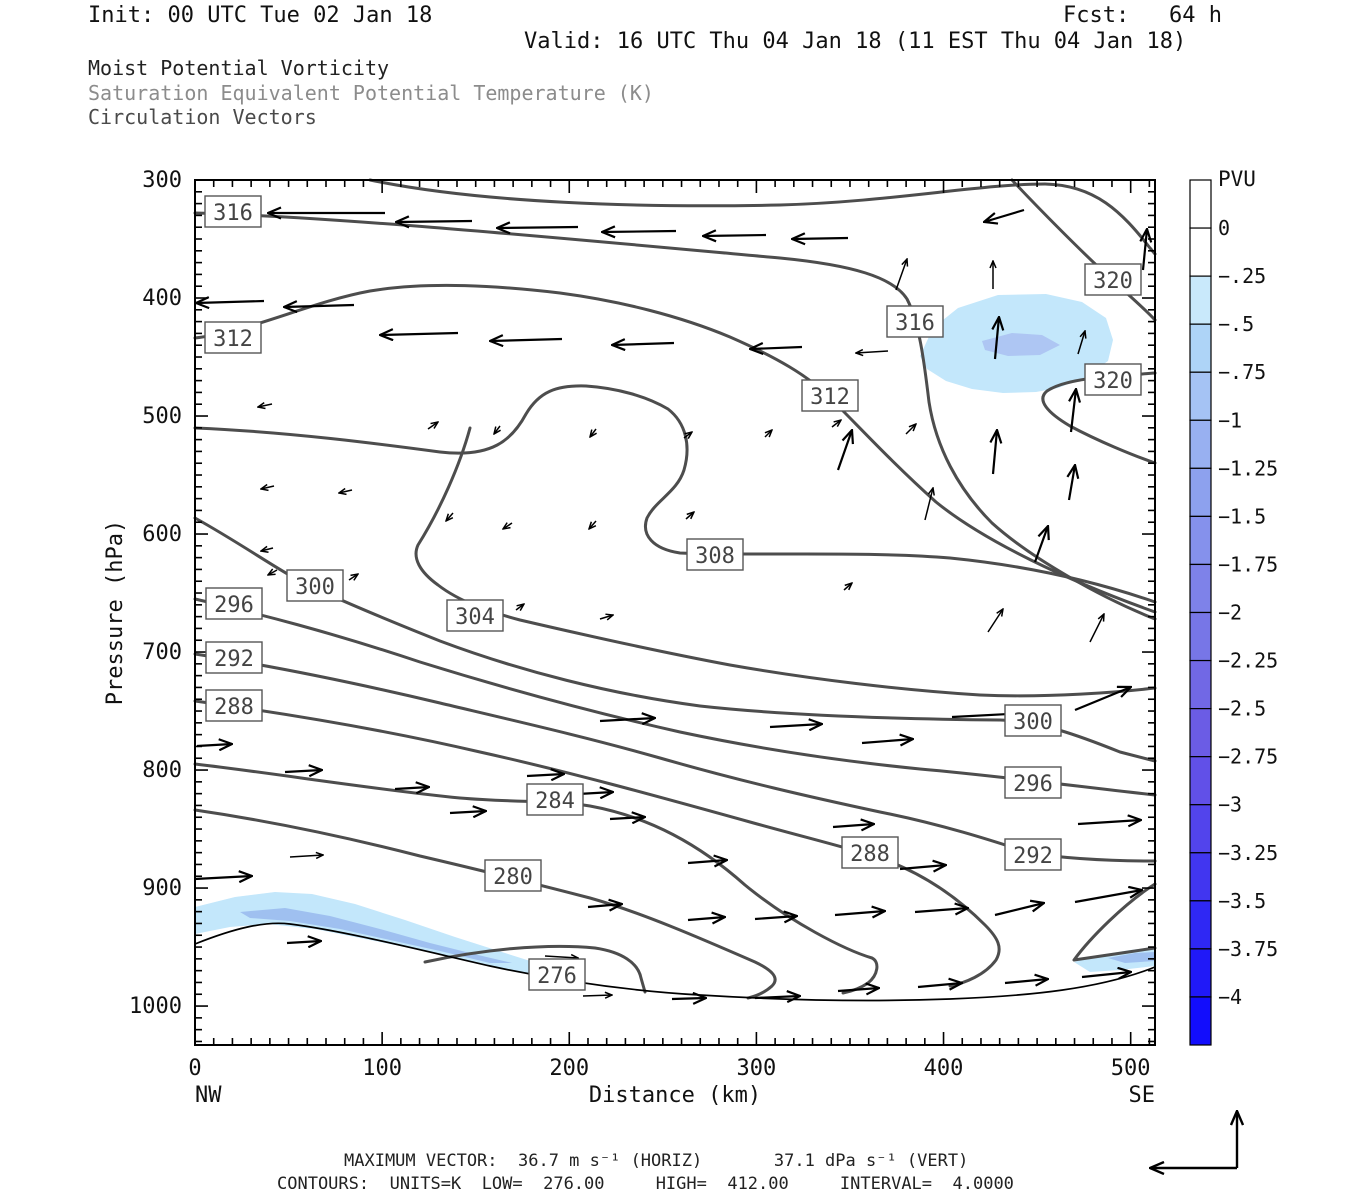 The image size is (1350, 1200). What do you see at coordinates (715, 556) in the screenshot?
I see `contour-label: 308` at bounding box center [715, 556].